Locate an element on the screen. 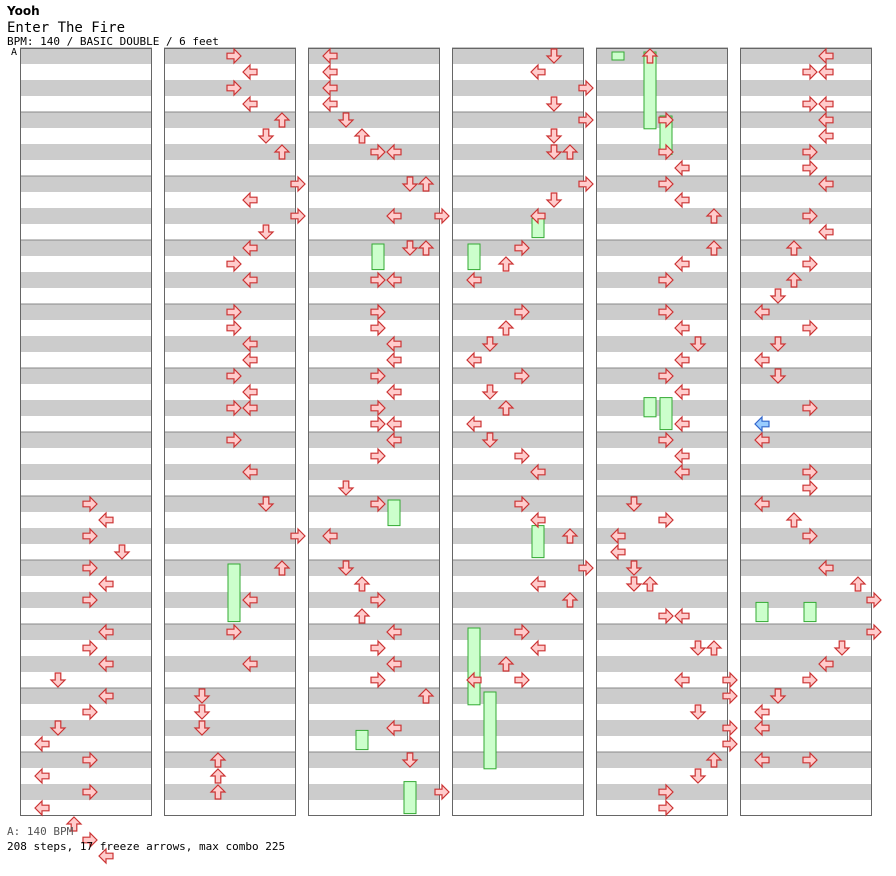 The height and width of the screenshot is (876, 896). freeze-arrow is located at coordinates (490, 730).